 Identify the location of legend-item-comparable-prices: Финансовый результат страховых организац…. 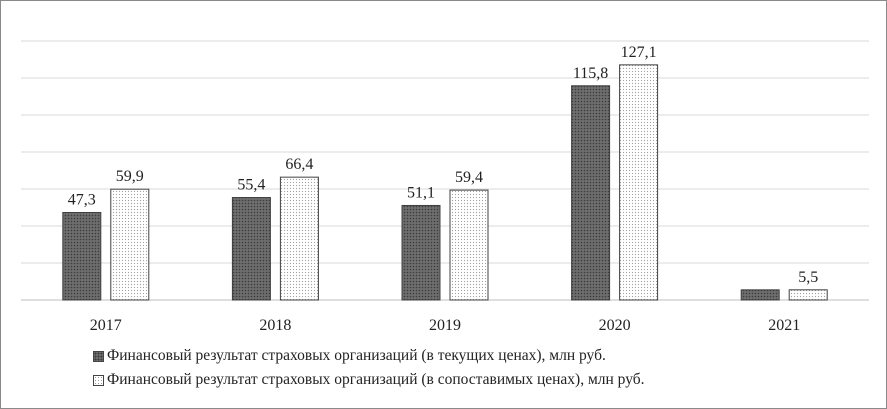
(369, 380).